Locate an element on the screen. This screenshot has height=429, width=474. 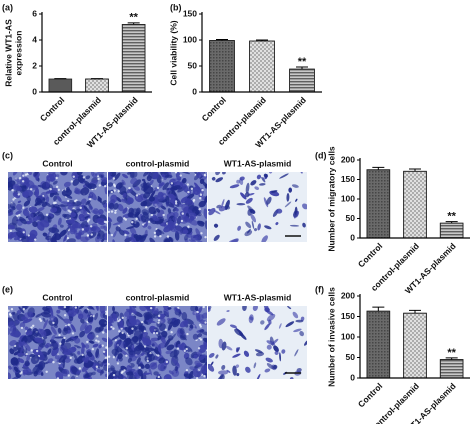
y-tick-label: 100 is located at coordinates (190, 39).